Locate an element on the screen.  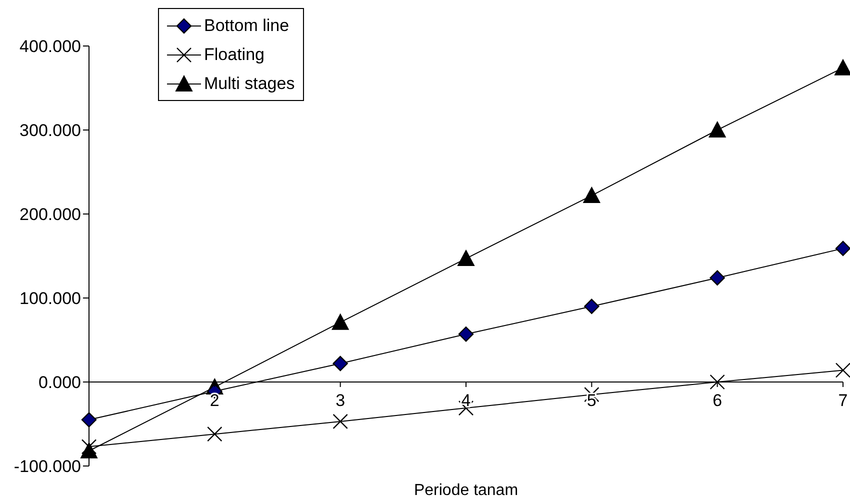
y-tick-label: -100.000 is located at coordinates (47, 466).